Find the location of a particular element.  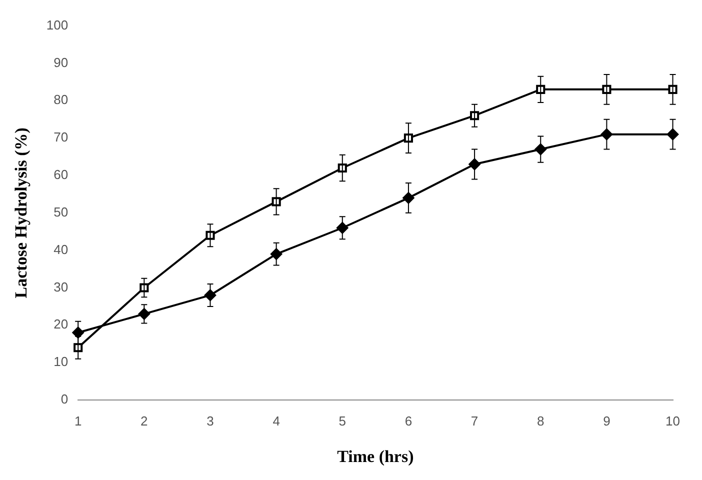

y-tick-label: 70 is located at coordinates (61, 137).